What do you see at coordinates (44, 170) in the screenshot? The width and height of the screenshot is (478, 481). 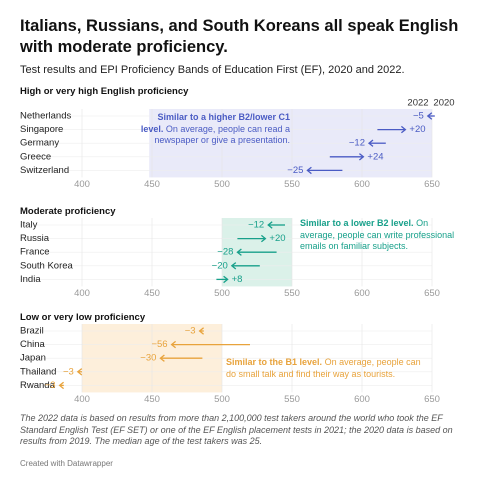 I see `row-label: Switzerland` at bounding box center [44, 170].